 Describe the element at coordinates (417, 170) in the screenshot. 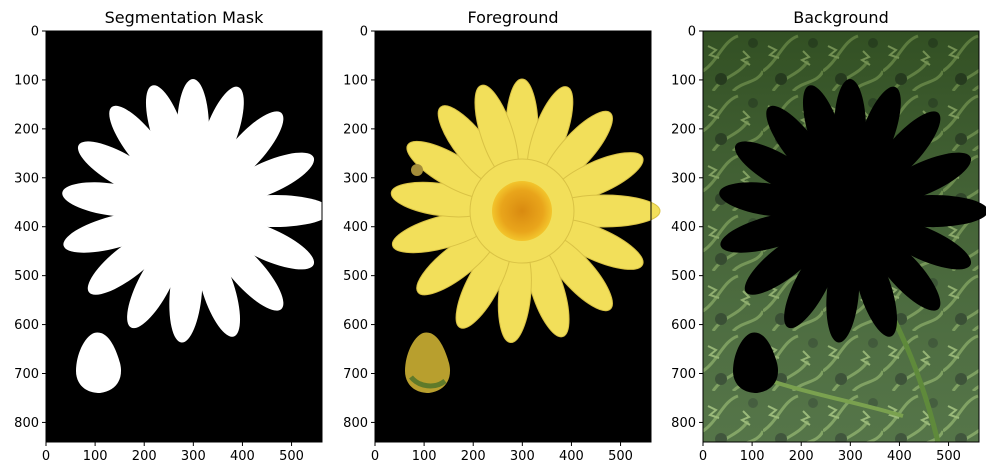

I see `small-bud-fragment` at that location.